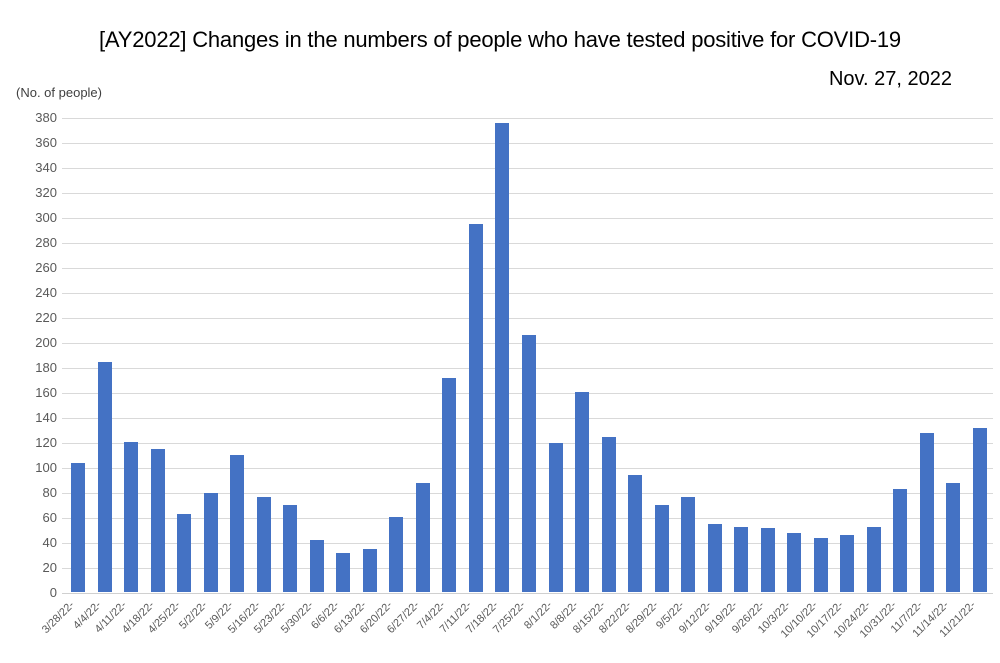  What do you see at coordinates (46, 467) in the screenshot?
I see `y-tick-label: 100` at bounding box center [46, 467].